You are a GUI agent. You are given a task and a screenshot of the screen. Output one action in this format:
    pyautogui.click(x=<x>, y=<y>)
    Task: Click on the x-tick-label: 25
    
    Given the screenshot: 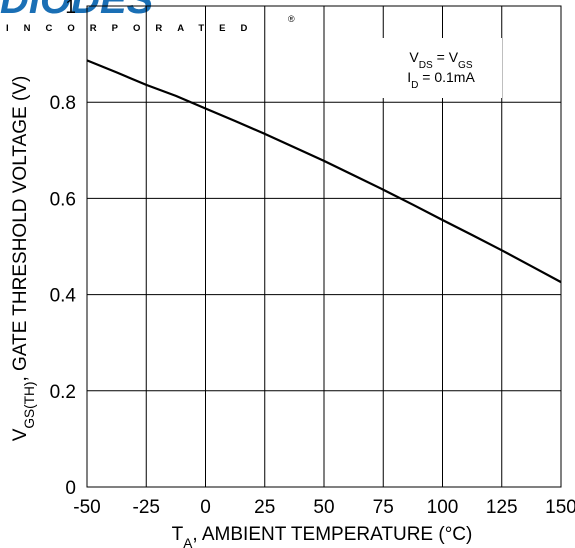 What is the action you would take?
    pyautogui.click(x=264, y=507)
    